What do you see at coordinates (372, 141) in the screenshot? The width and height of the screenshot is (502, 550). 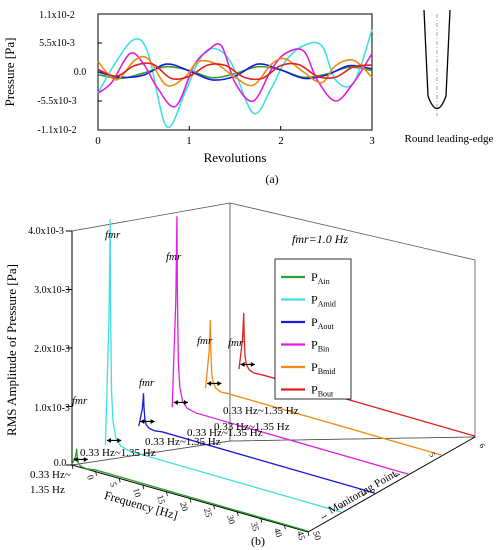 I see `a-xtick-3: 3` at bounding box center [372, 141].